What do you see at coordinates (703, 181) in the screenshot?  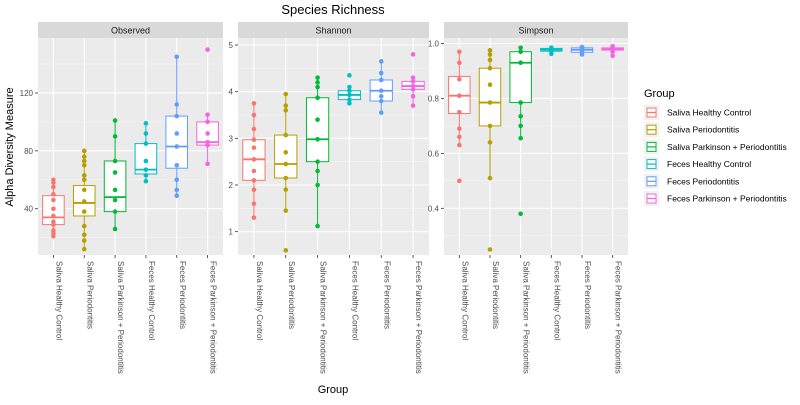 I see `legend-label: Feces Periodontitis` at bounding box center [703, 181].